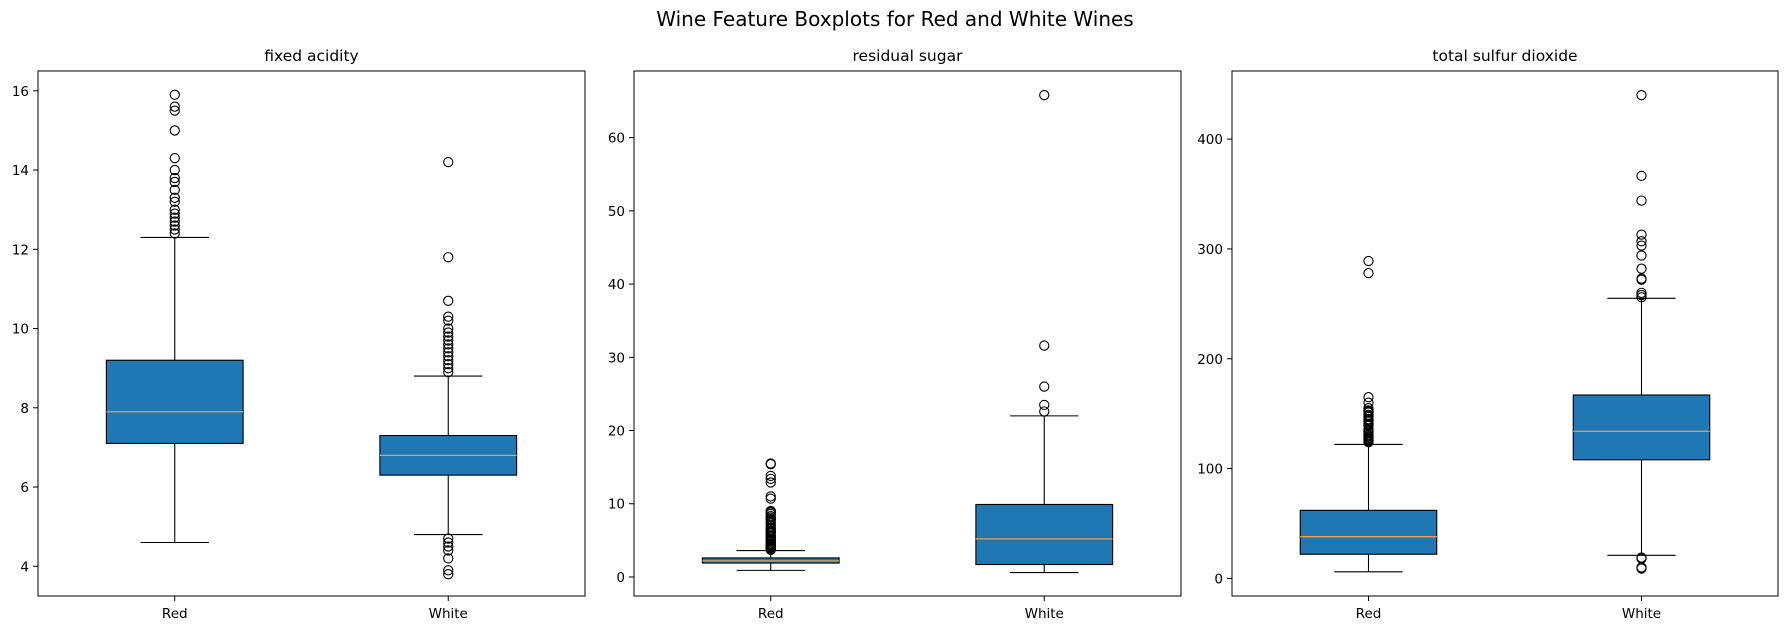 The height and width of the screenshot is (630, 1790). I want to click on y-tick-label: 12, so click(20, 250).